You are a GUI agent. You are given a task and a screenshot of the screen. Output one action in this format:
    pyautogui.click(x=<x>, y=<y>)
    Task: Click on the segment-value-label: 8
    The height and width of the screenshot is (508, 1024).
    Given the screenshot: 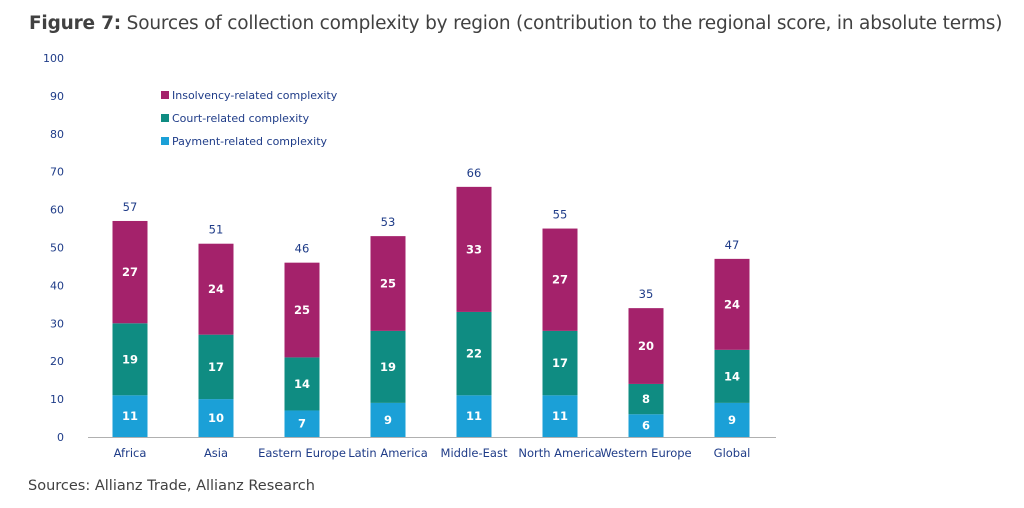 What is the action you would take?
    pyautogui.click(x=646, y=399)
    